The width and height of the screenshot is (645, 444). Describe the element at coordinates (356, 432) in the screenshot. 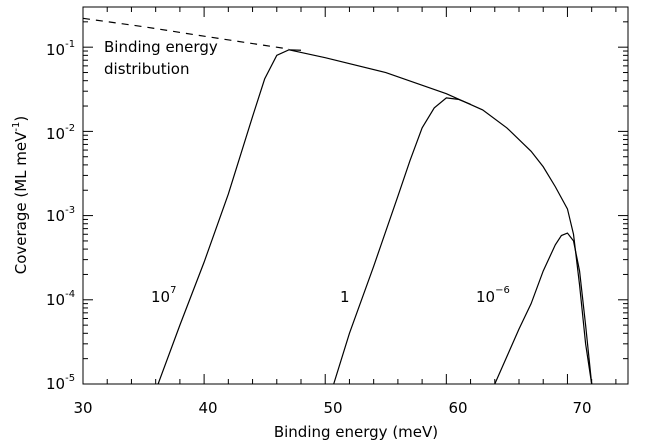

I see `x-axis-label: Binding energy (meV)` at that location.